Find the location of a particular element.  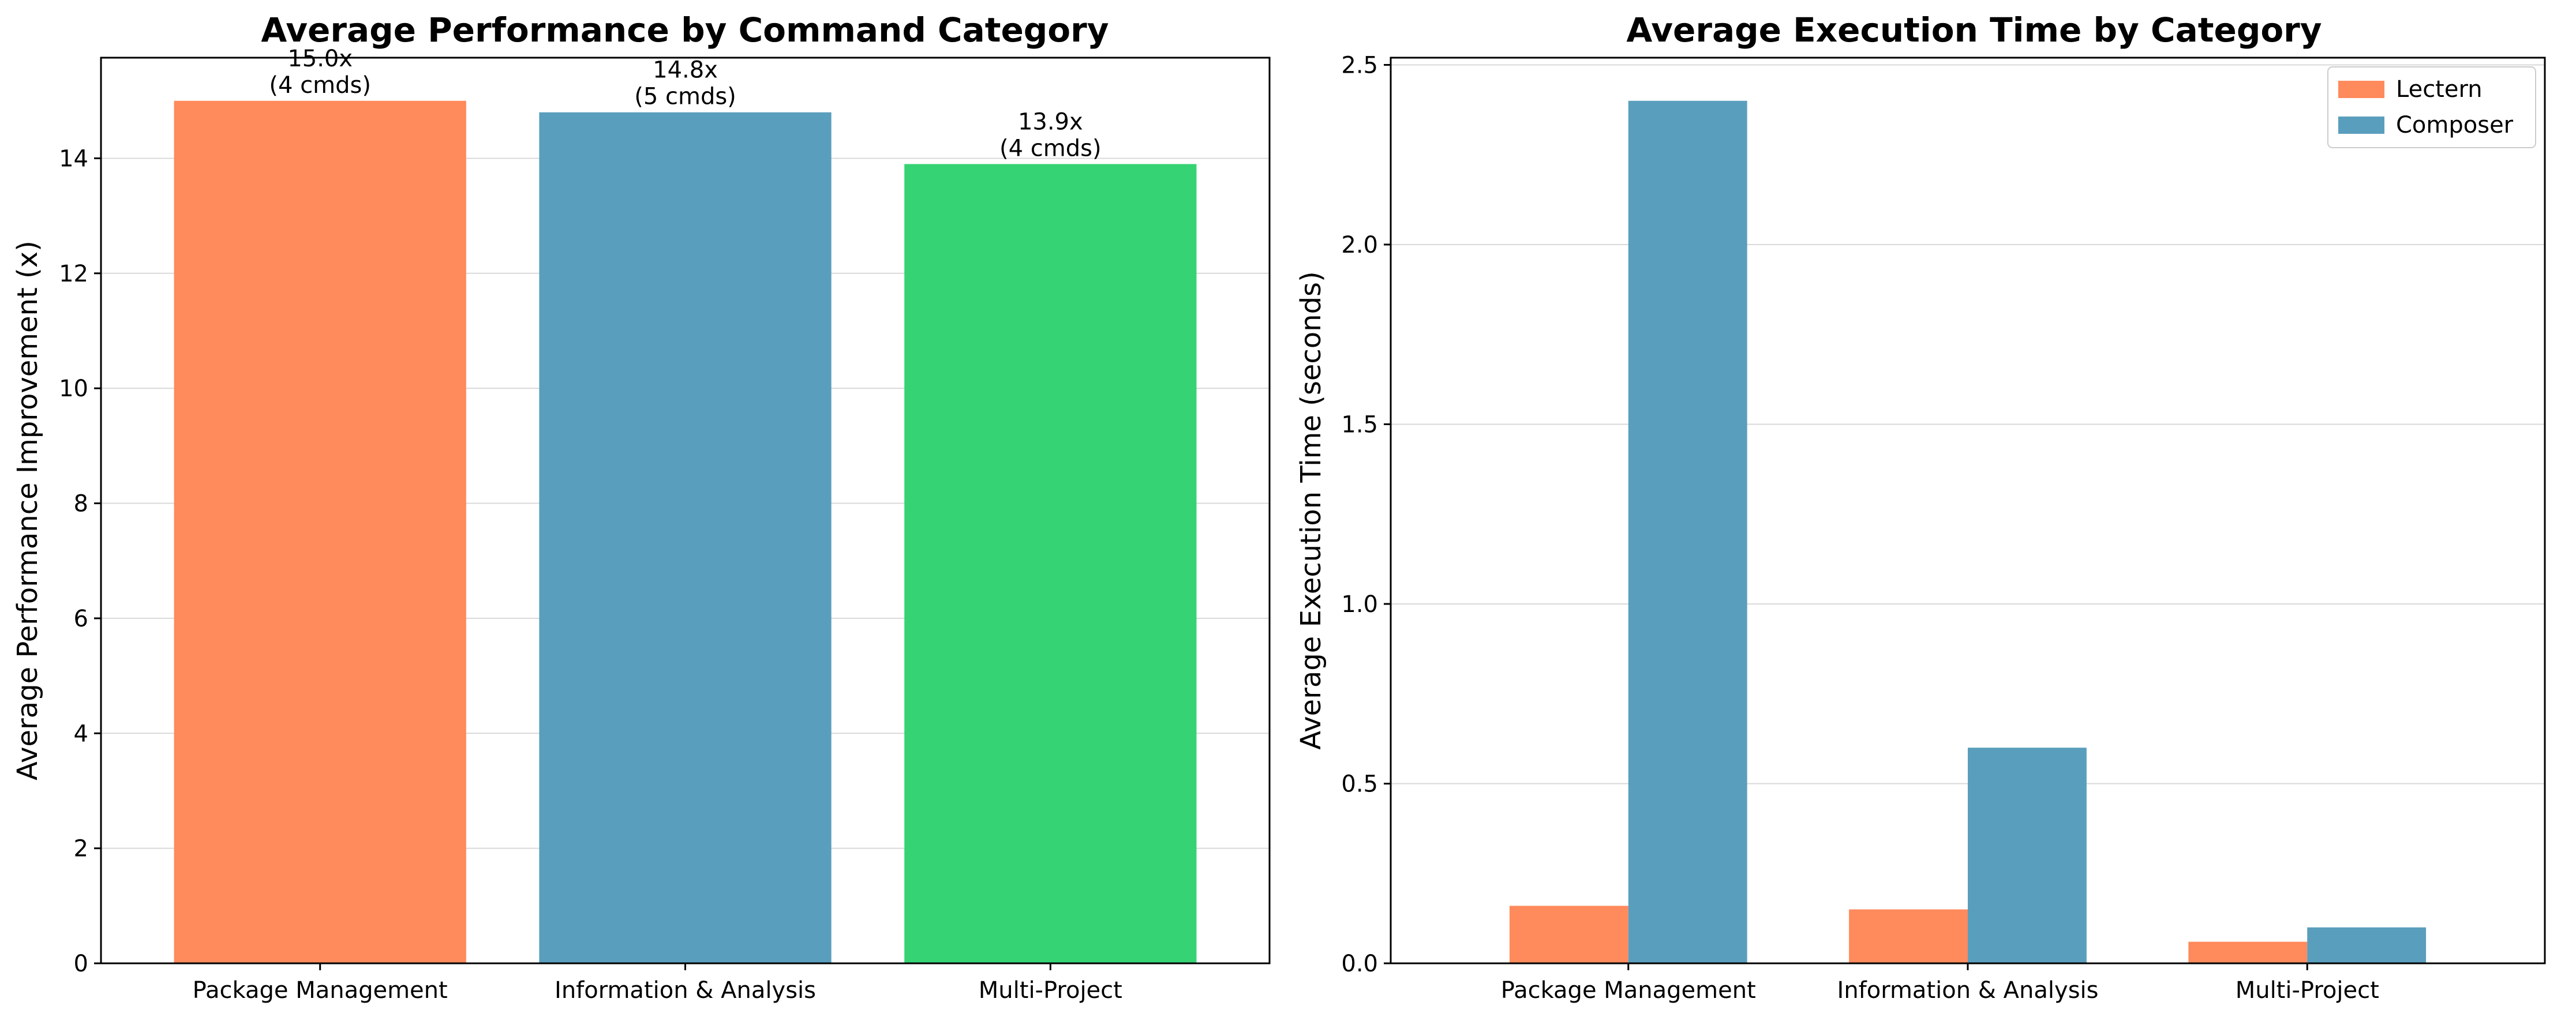

bar-composer-information-analysis is located at coordinates (2028, 855).